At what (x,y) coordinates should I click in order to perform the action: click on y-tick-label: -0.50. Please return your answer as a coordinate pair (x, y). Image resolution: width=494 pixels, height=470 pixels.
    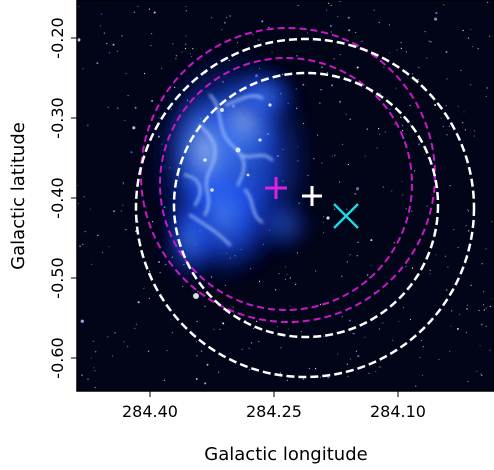
    Looking at the image, I should click on (57, 277).